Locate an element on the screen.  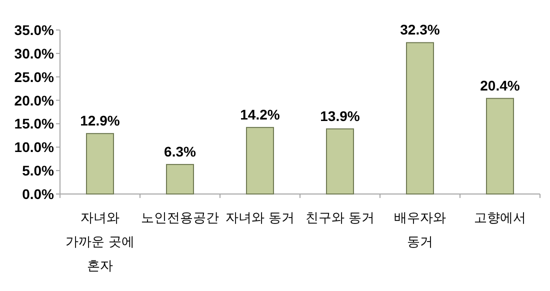
y-tick-label: 30.0% is located at coordinates (34, 53).